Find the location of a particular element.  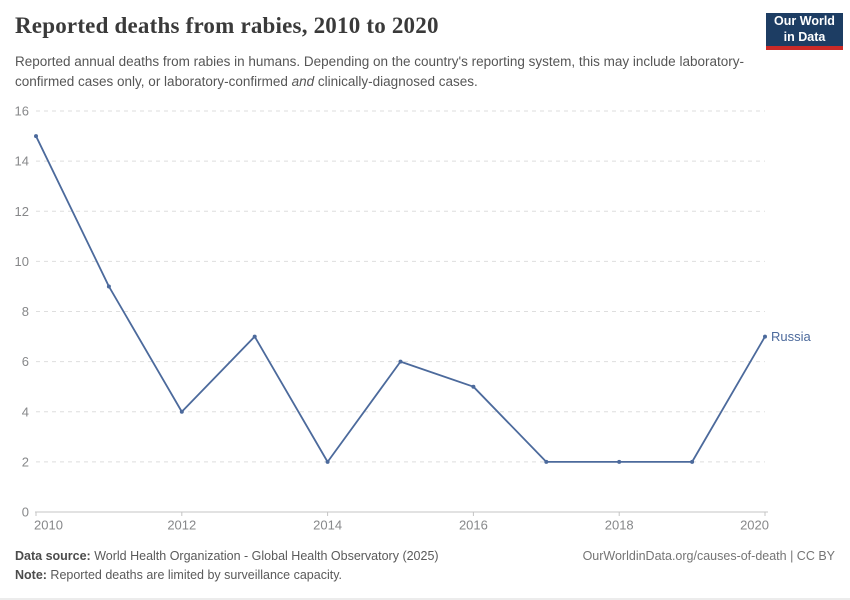

x-tick-label: 2016 is located at coordinates (473, 525).